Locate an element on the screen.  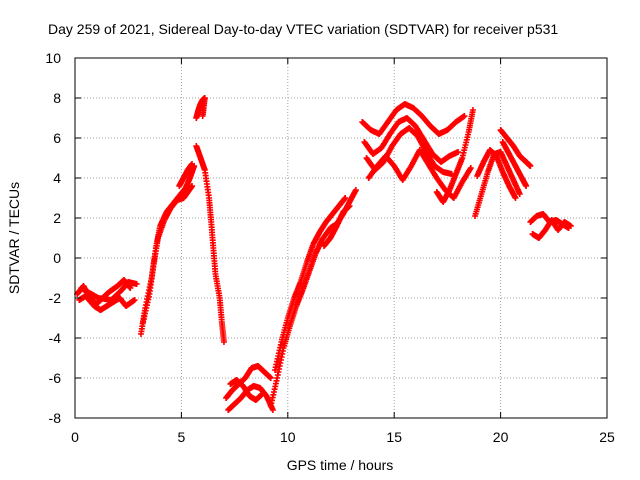
x-tick-label: 10 is located at coordinates (288, 437).